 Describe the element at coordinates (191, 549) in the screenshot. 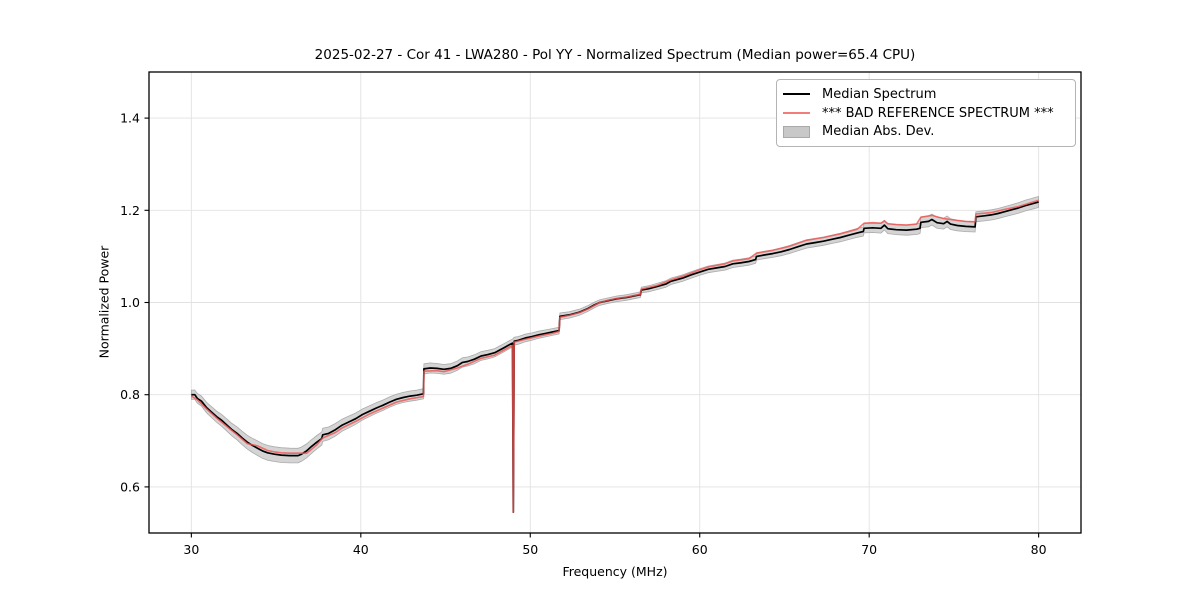

I see `x-tick-label: 30` at that location.